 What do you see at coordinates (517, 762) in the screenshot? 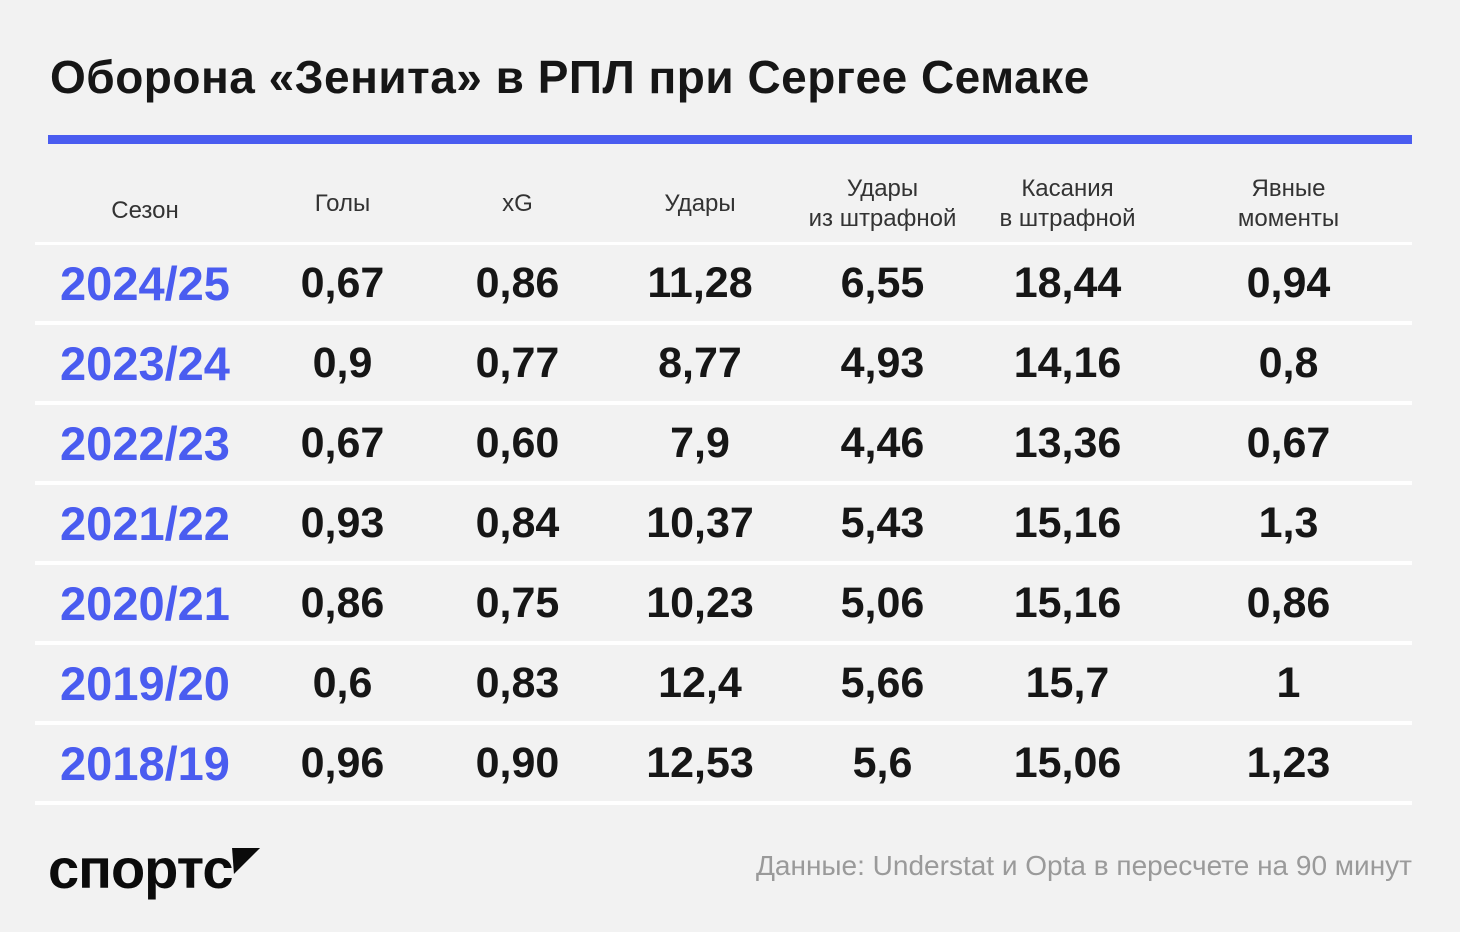
I see `table-cell: 0,90` at bounding box center [517, 762].